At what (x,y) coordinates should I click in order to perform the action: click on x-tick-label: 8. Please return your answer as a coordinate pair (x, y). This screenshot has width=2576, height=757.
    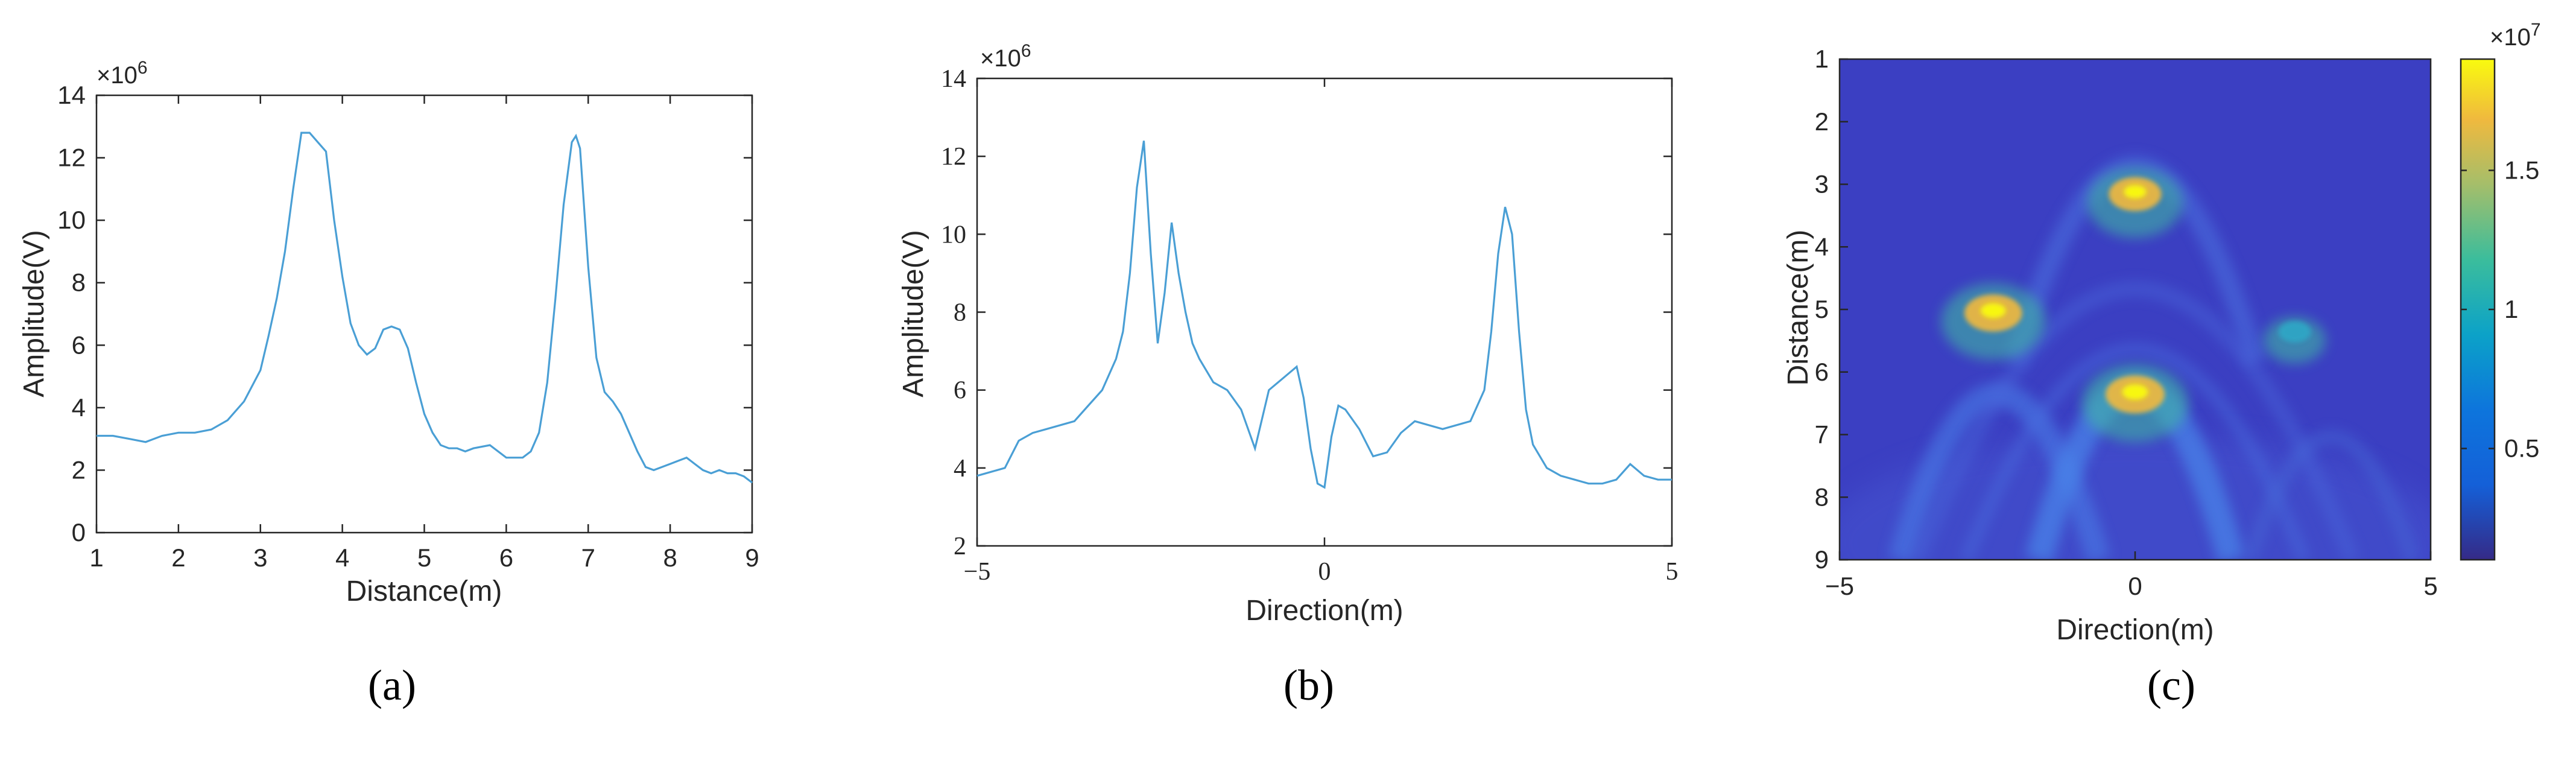
    Looking at the image, I should click on (670, 557).